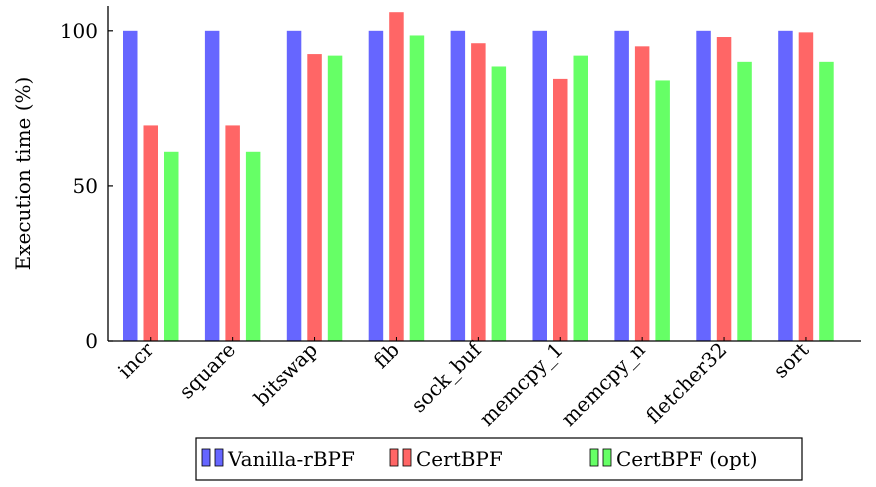 This screenshot has height=487, width=876. What do you see at coordinates (744, 201) in the screenshot?
I see `bar-certbpf-opt-fletcher32` at bounding box center [744, 201].